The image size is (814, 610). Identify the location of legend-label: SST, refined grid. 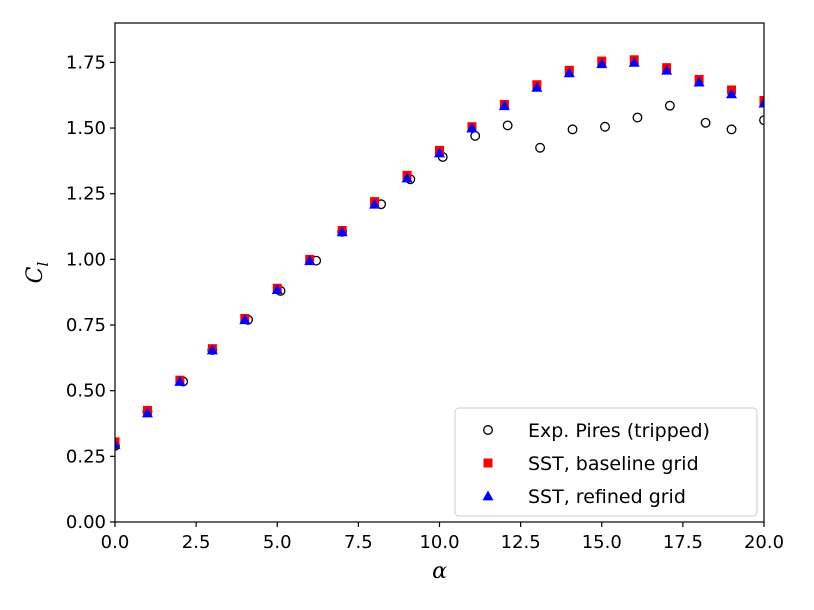
(607, 497).